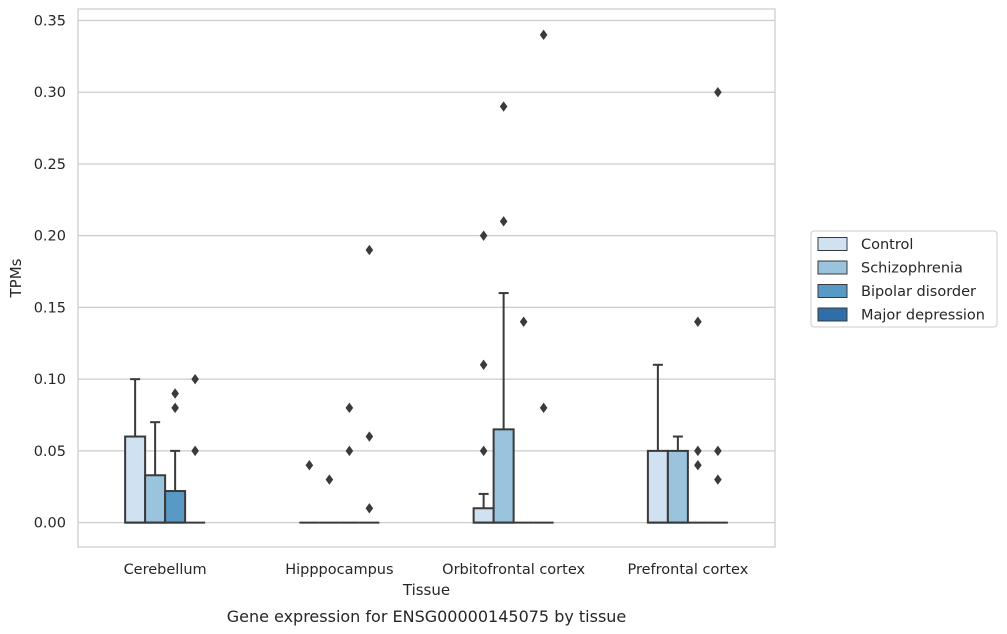 The width and height of the screenshot is (1007, 634). I want to click on x-axis-label: Tissue, so click(426, 590).